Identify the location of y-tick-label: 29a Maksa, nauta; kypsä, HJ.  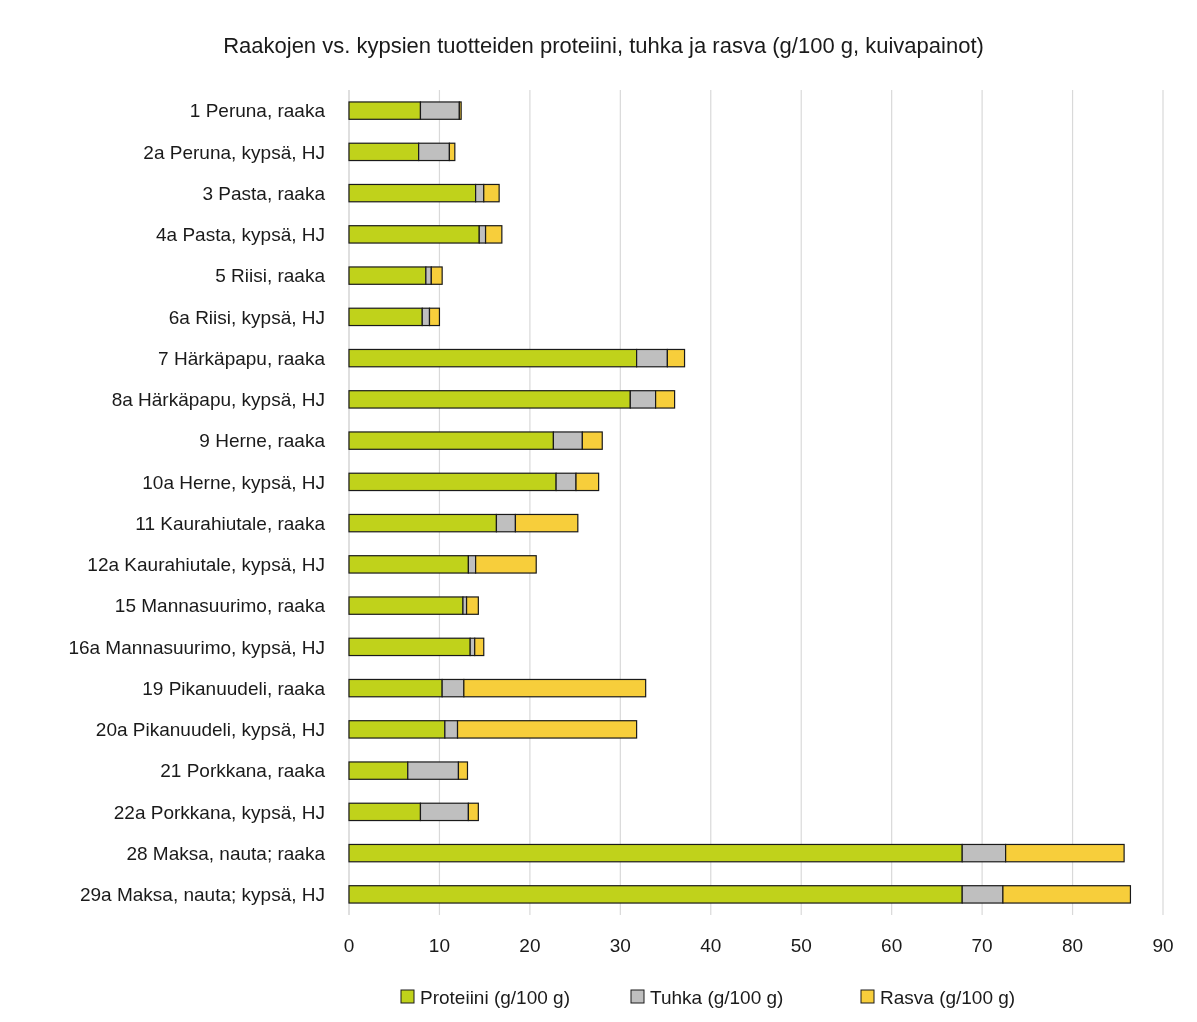
(202, 895).